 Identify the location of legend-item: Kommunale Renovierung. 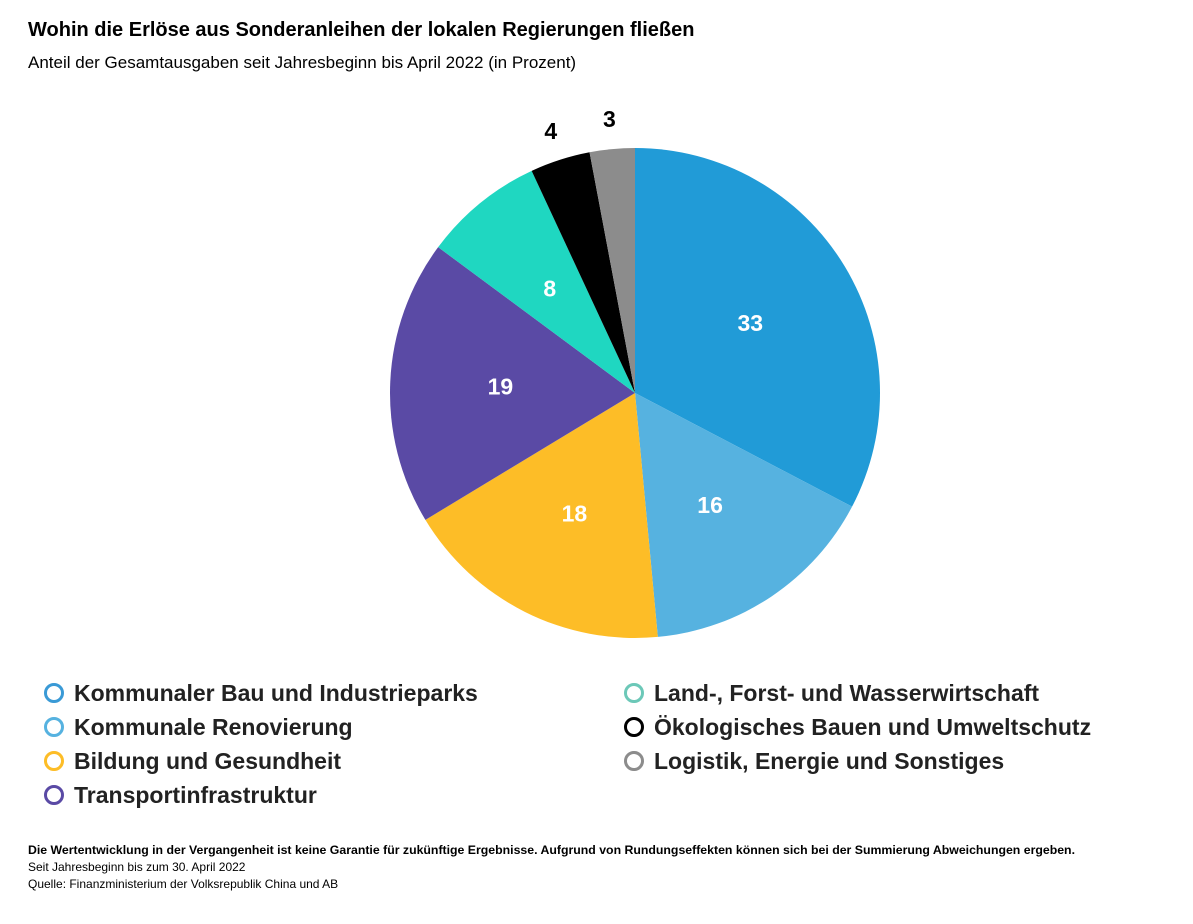
(261, 727).